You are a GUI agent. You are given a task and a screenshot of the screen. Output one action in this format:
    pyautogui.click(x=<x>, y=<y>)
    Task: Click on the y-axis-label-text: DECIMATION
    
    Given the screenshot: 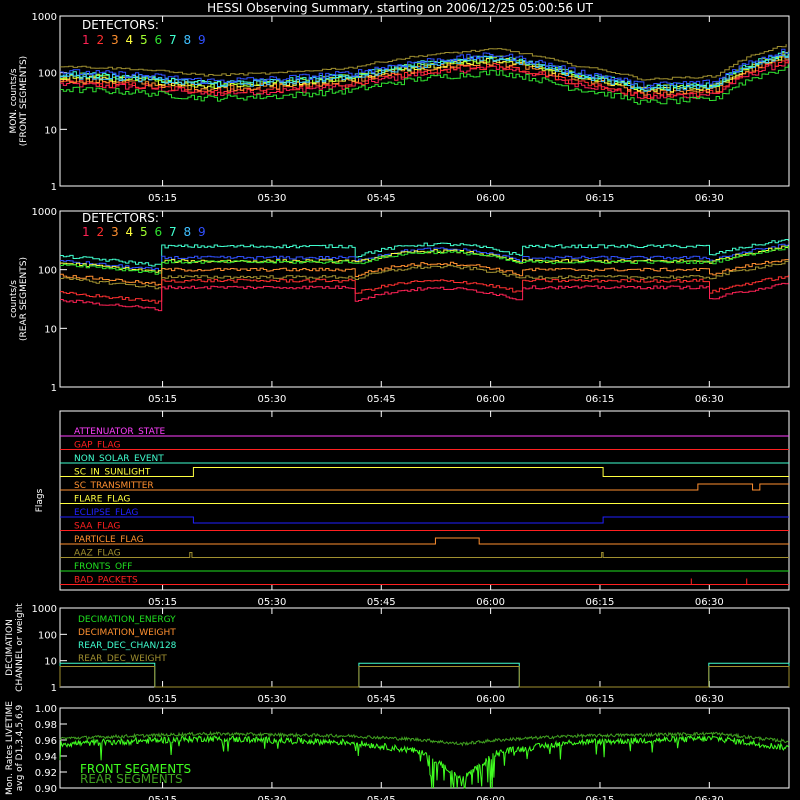 What is the action you would take?
    pyautogui.click(x=10, y=647)
    